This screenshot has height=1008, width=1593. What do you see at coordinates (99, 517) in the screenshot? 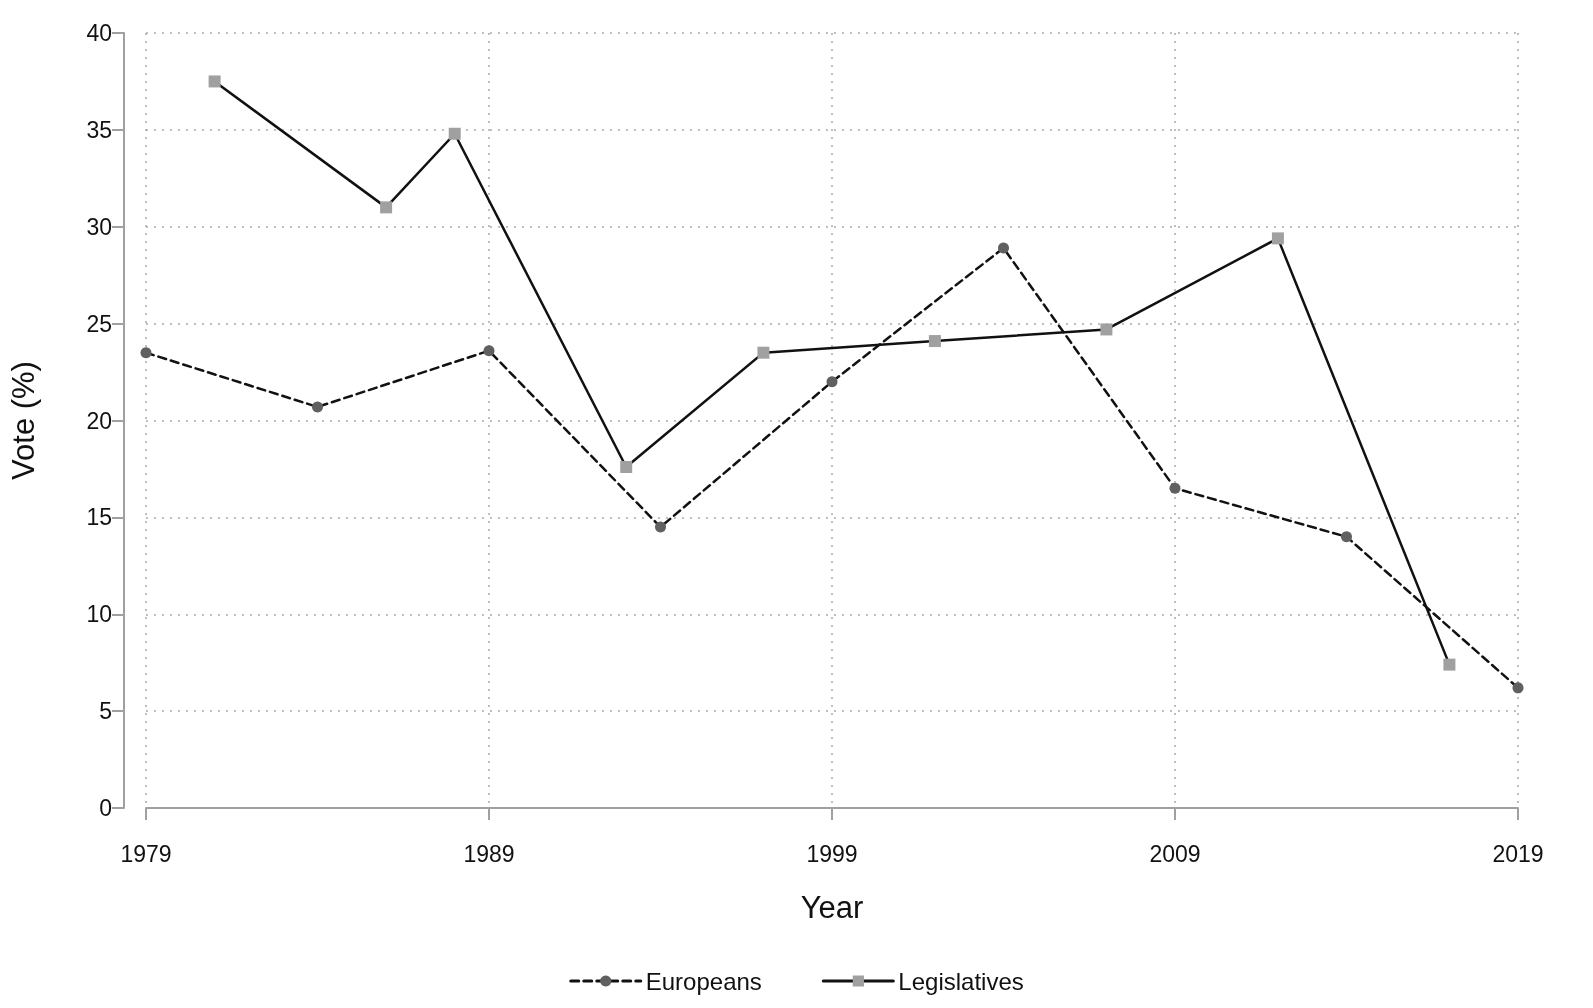
I see `y-tick-label: 15` at bounding box center [99, 517].